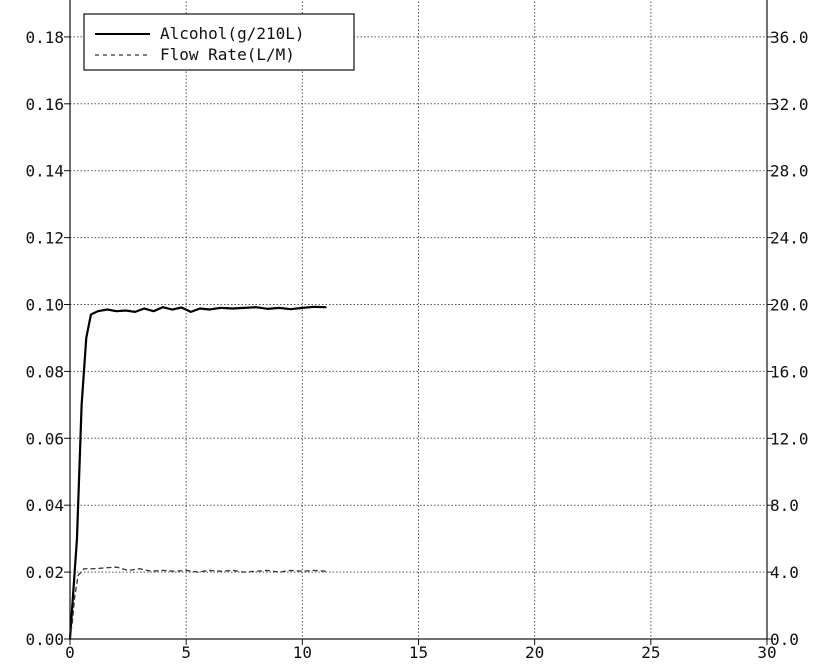 The width and height of the screenshot is (833, 667). I want to click on legend-label-alcohol: Alcohol(g/210L), so click(232, 33).